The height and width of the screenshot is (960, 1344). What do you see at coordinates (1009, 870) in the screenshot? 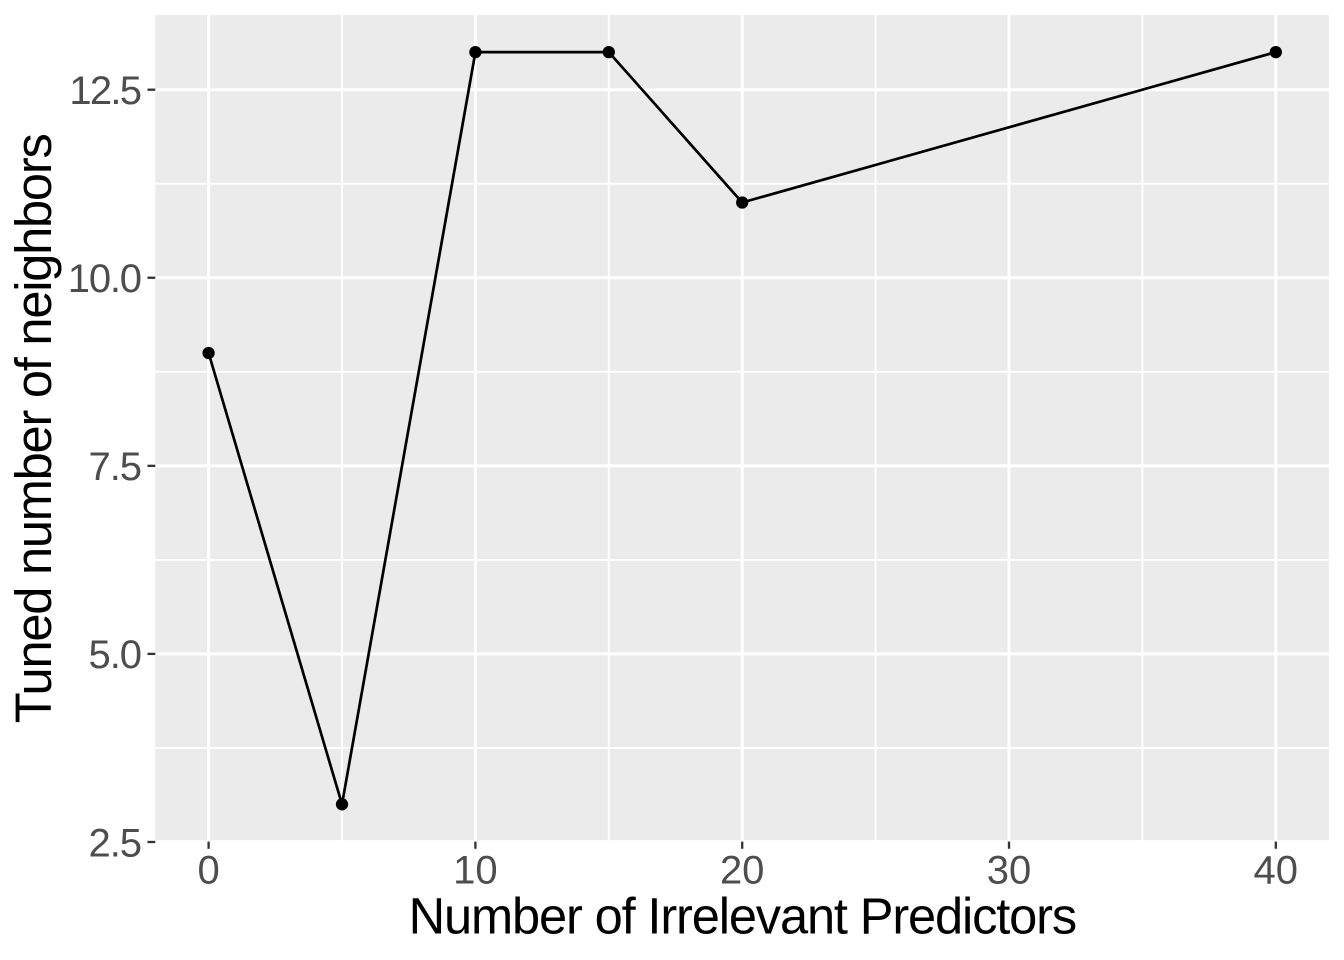
I see `svg-text: 30` at bounding box center [1009, 870].